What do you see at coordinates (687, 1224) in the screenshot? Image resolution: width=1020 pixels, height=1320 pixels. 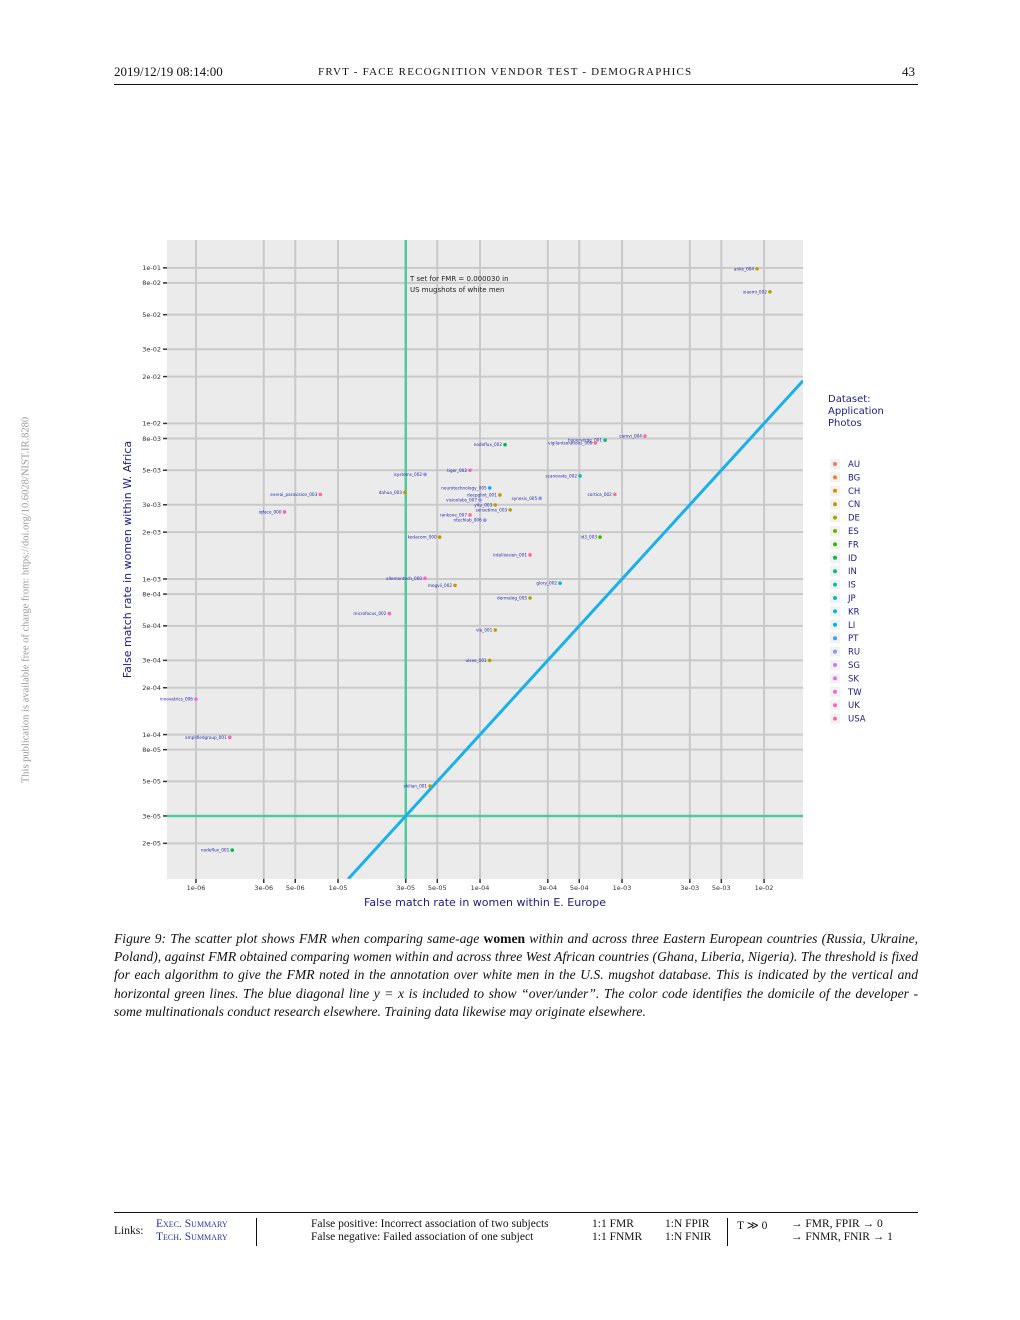 I see `metric: 1:N FPIR` at bounding box center [687, 1224].